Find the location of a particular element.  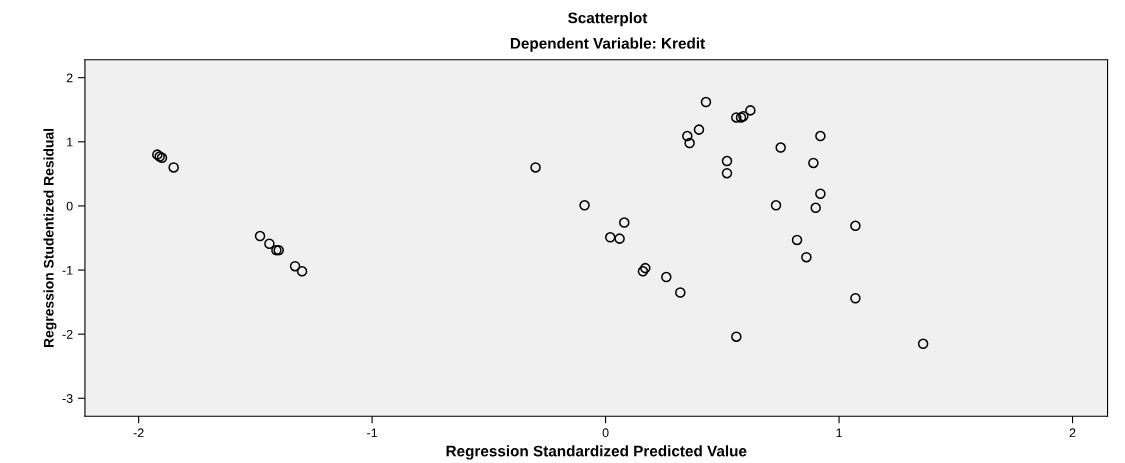

y-tick-label: 2 is located at coordinates (69, 78).